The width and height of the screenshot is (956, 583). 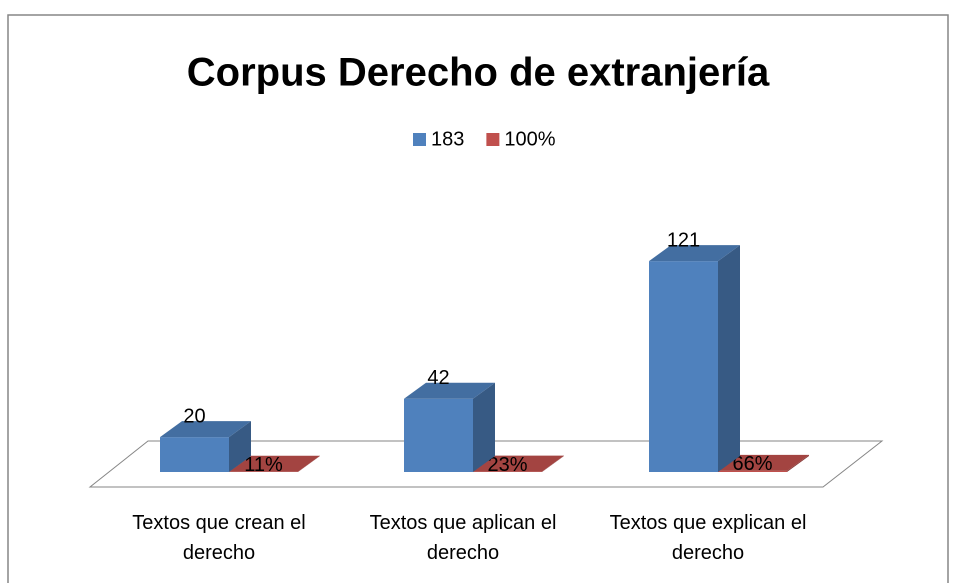 What do you see at coordinates (447, 139) in the screenshot?
I see `legend-label: 183` at bounding box center [447, 139].